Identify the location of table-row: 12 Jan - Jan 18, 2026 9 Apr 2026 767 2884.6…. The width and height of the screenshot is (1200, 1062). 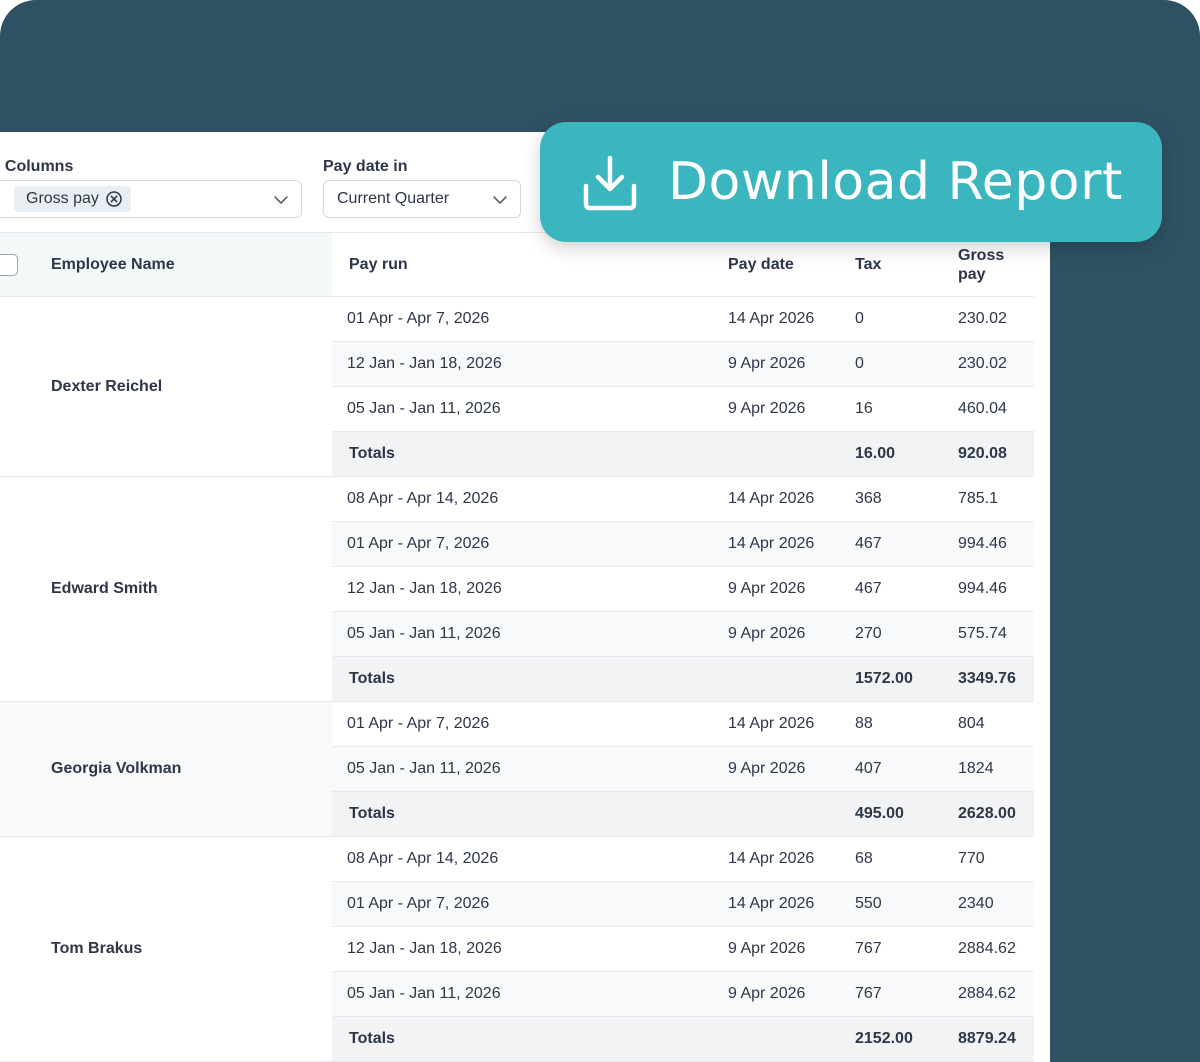
(517, 949).